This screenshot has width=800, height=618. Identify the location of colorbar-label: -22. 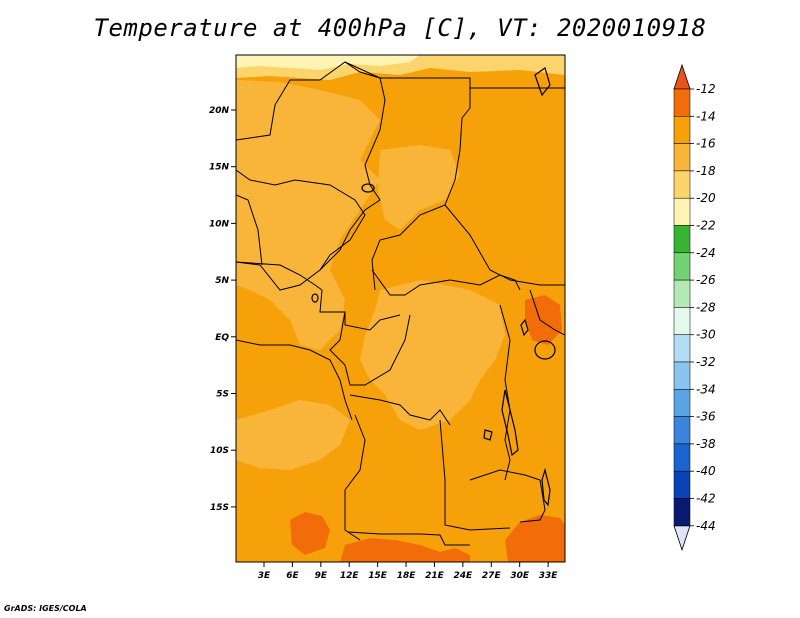
(706, 226).